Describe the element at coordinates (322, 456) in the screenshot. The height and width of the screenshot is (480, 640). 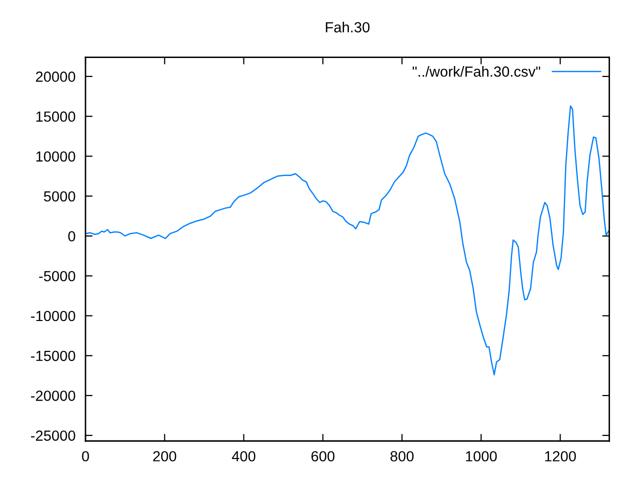
I see `x-tick-label: 600` at that location.